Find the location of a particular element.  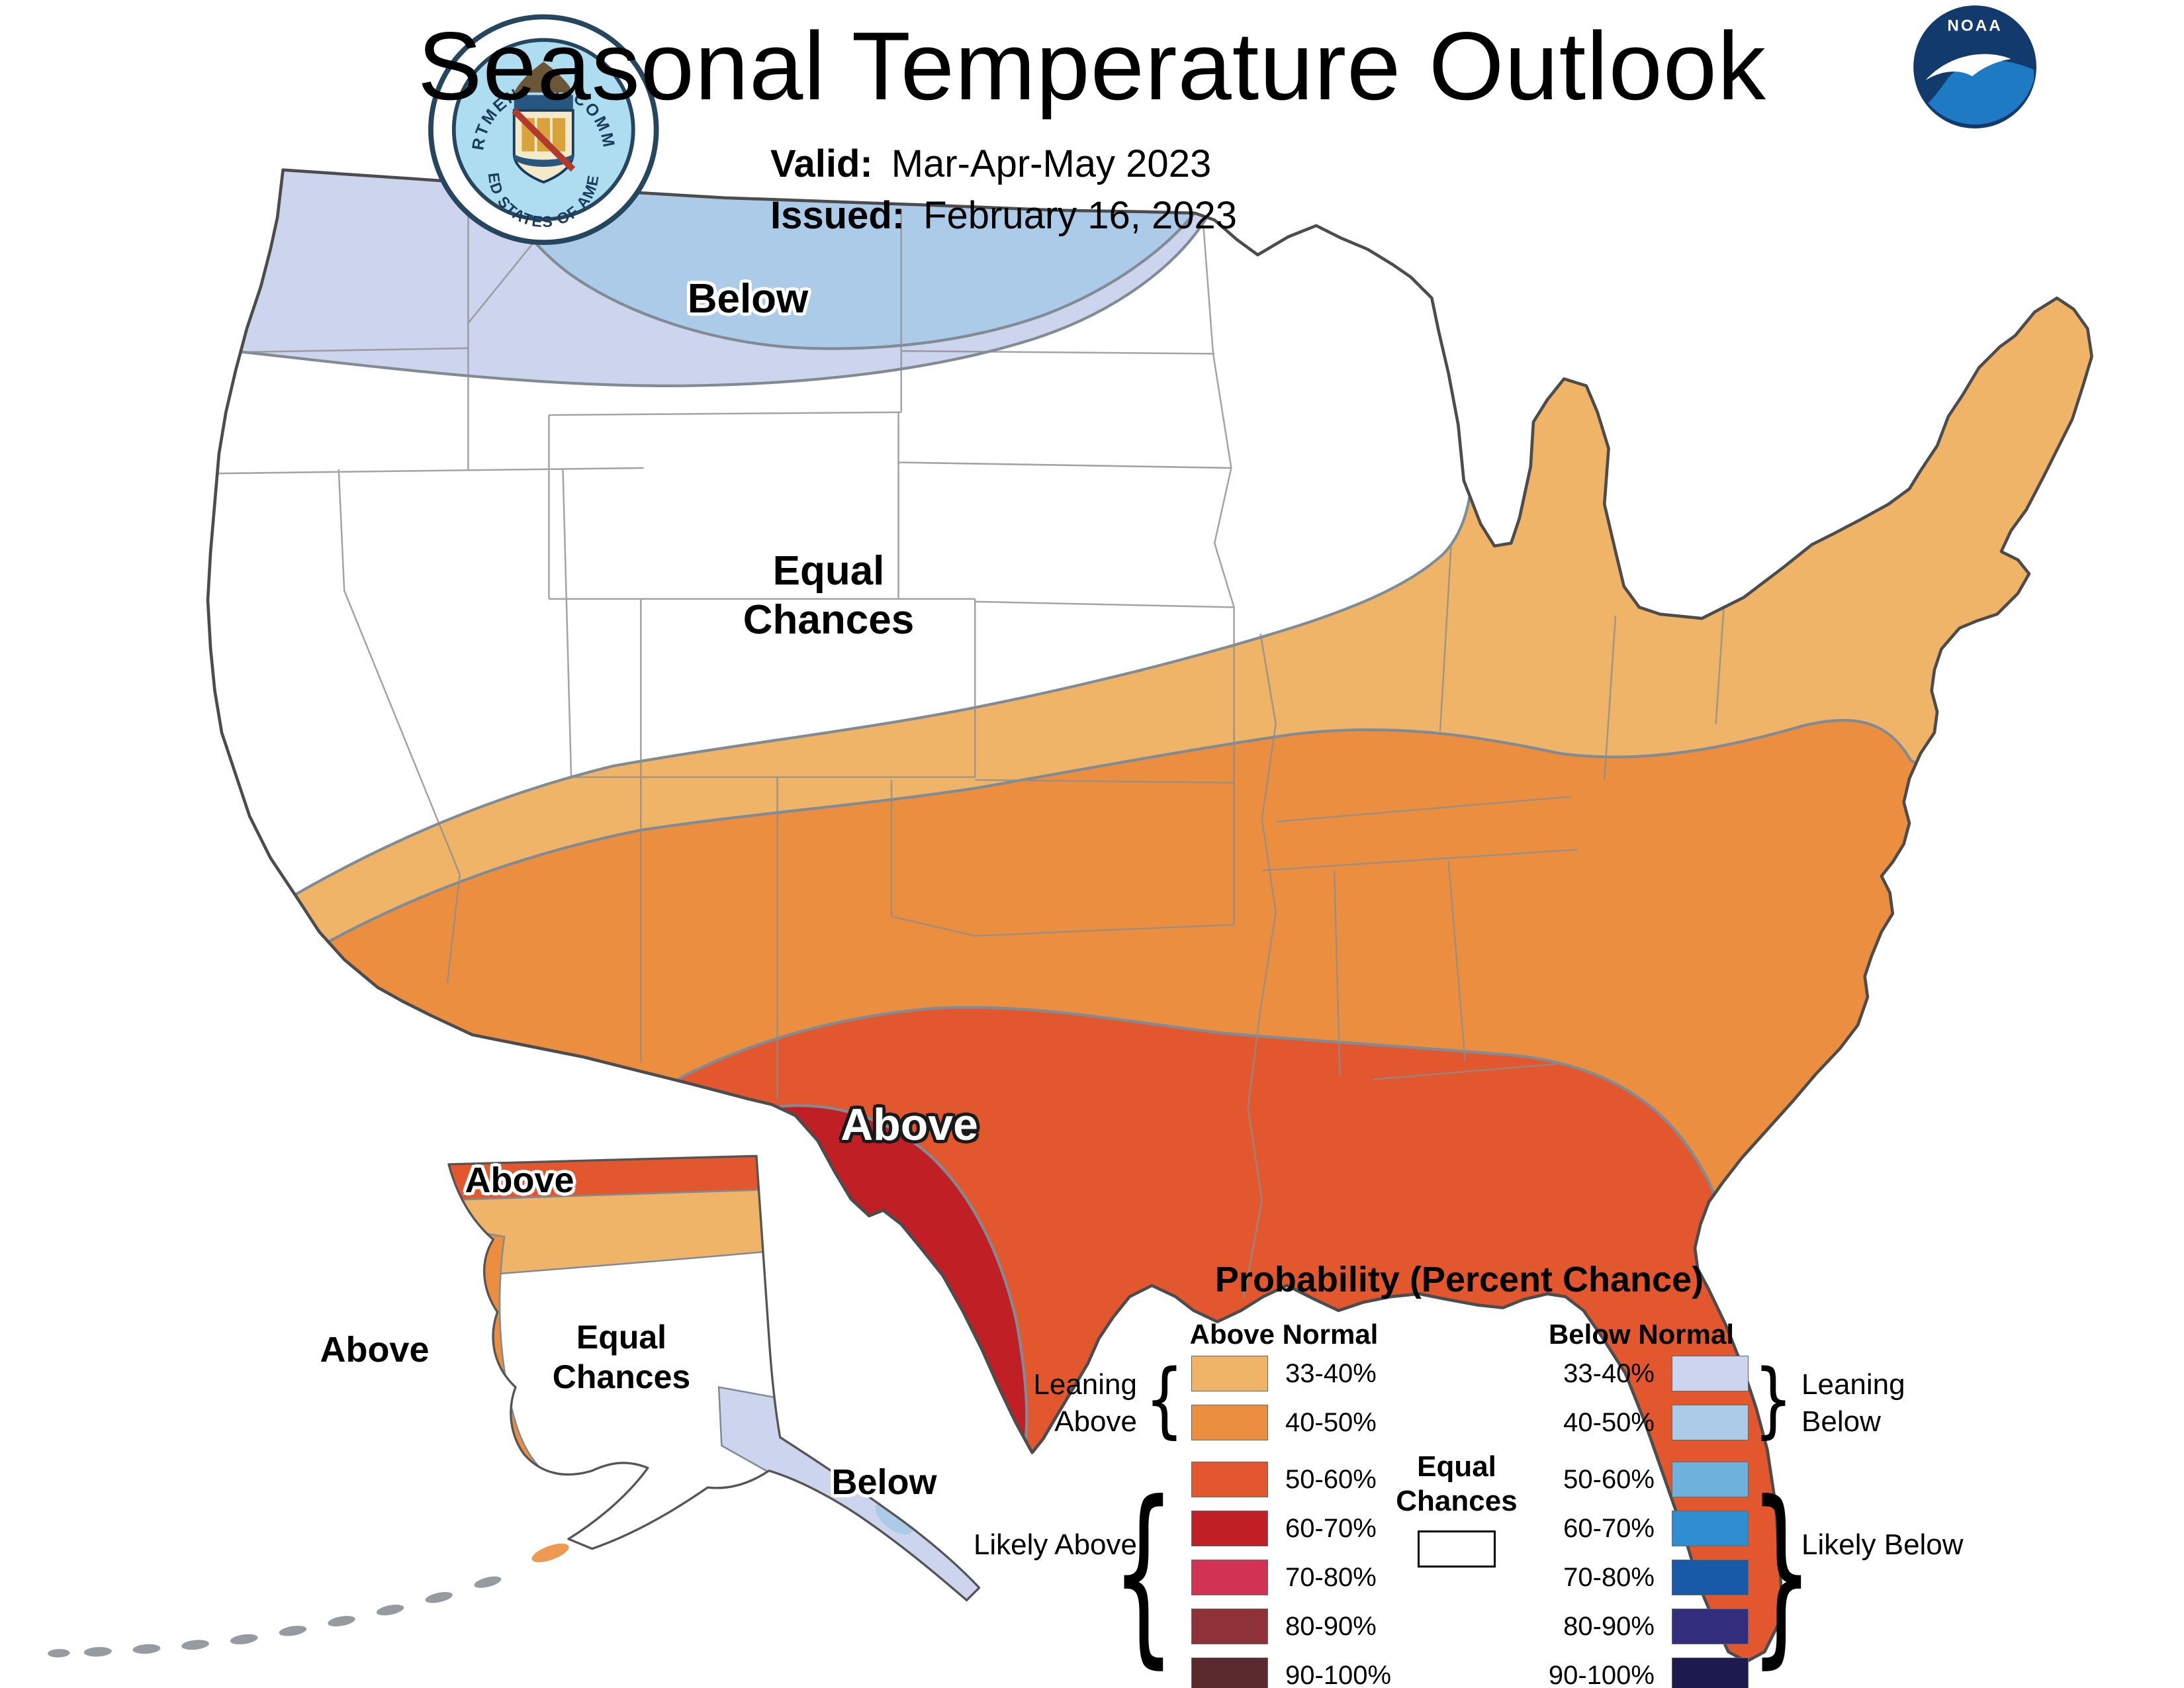

legend-above-header: Above Normal is located at coordinates (1284, 1334).